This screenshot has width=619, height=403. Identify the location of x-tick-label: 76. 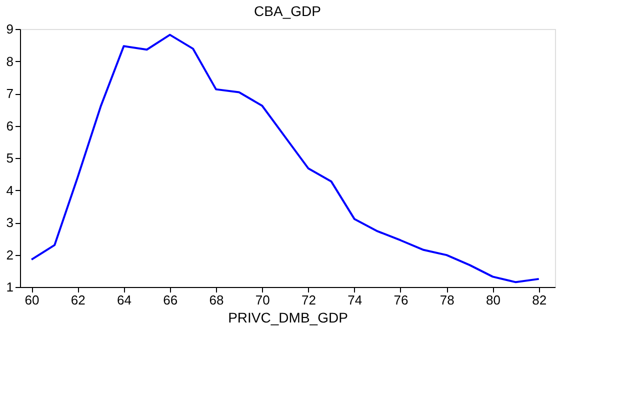
(401, 300).